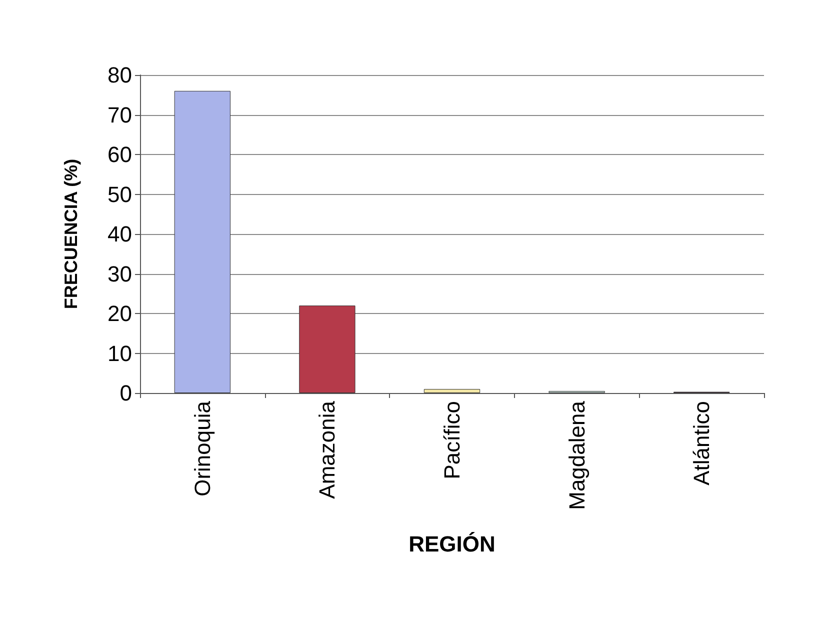 The image size is (814, 633). What do you see at coordinates (120, 234) in the screenshot?
I see `y-tick-label: 40` at bounding box center [120, 234].